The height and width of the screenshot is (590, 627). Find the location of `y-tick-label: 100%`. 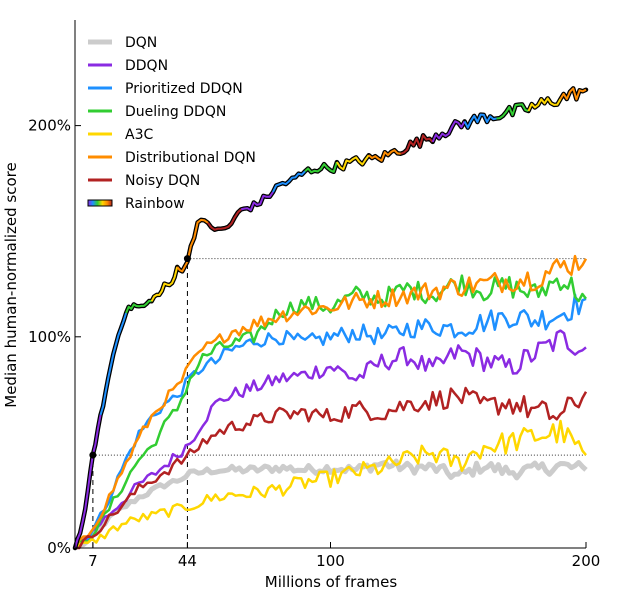

y-tick-label: 100% is located at coordinates (49, 337).